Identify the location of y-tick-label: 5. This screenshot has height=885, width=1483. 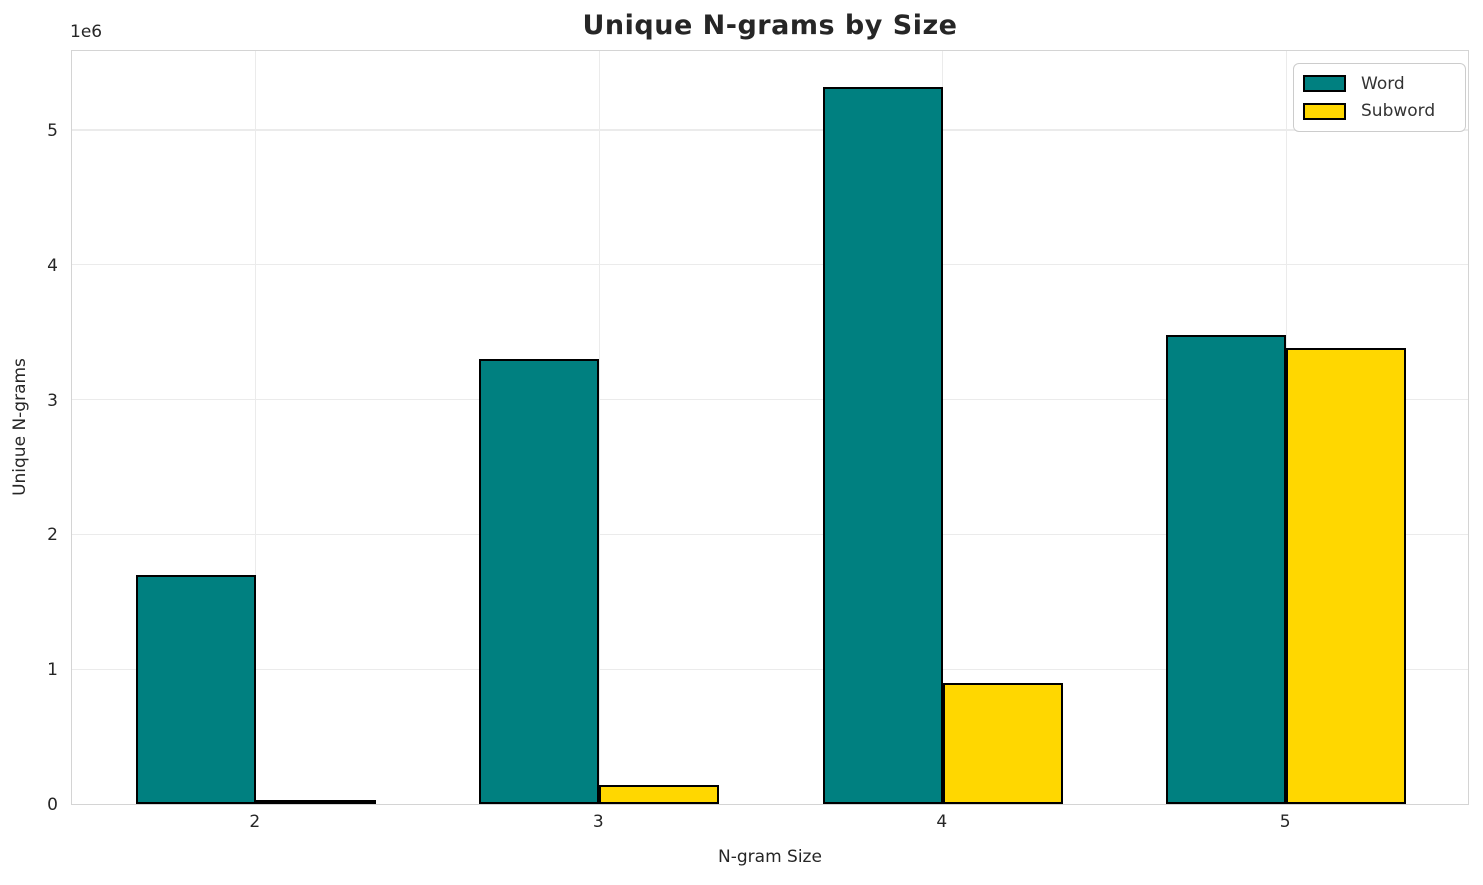
(52, 130).